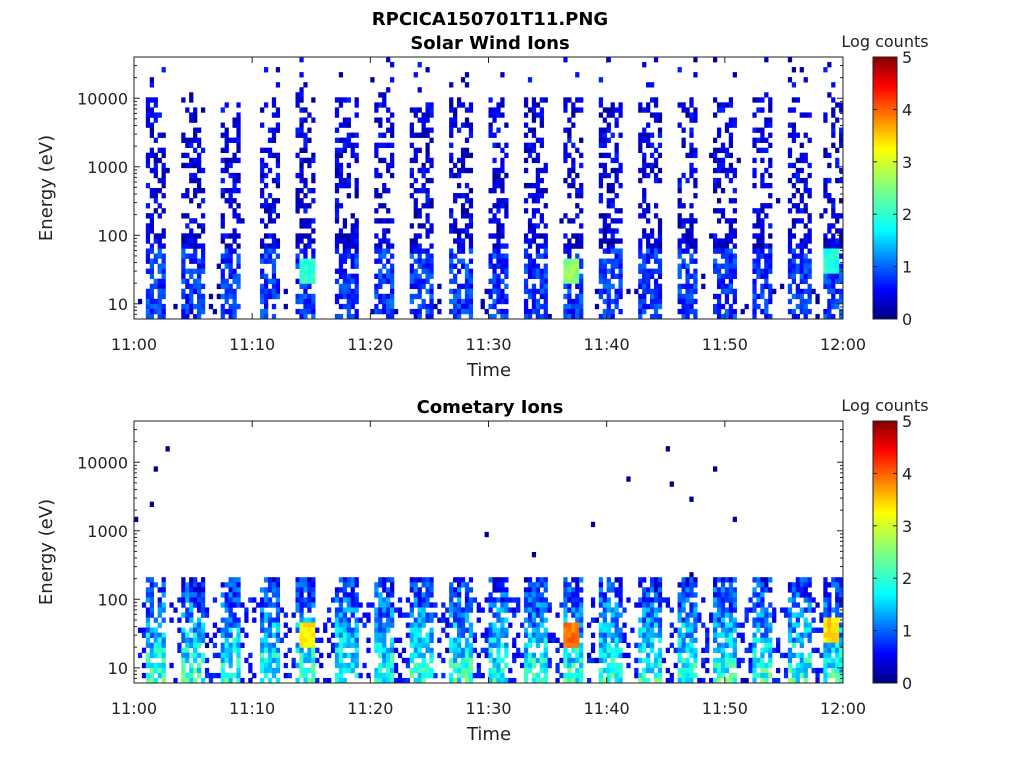  What do you see at coordinates (490, 19) in the screenshot?
I see `figure-title: RPCICA150701T11.PNG` at bounding box center [490, 19].